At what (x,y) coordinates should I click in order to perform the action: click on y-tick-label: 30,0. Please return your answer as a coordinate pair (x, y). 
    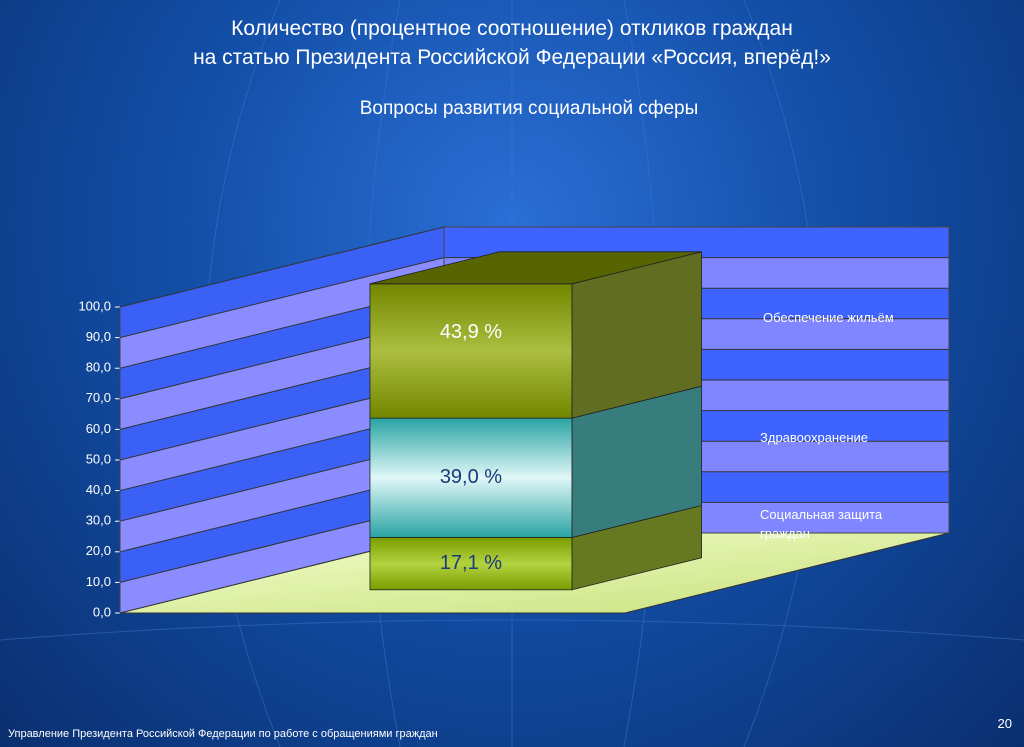
    Looking at the image, I should click on (98, 520).